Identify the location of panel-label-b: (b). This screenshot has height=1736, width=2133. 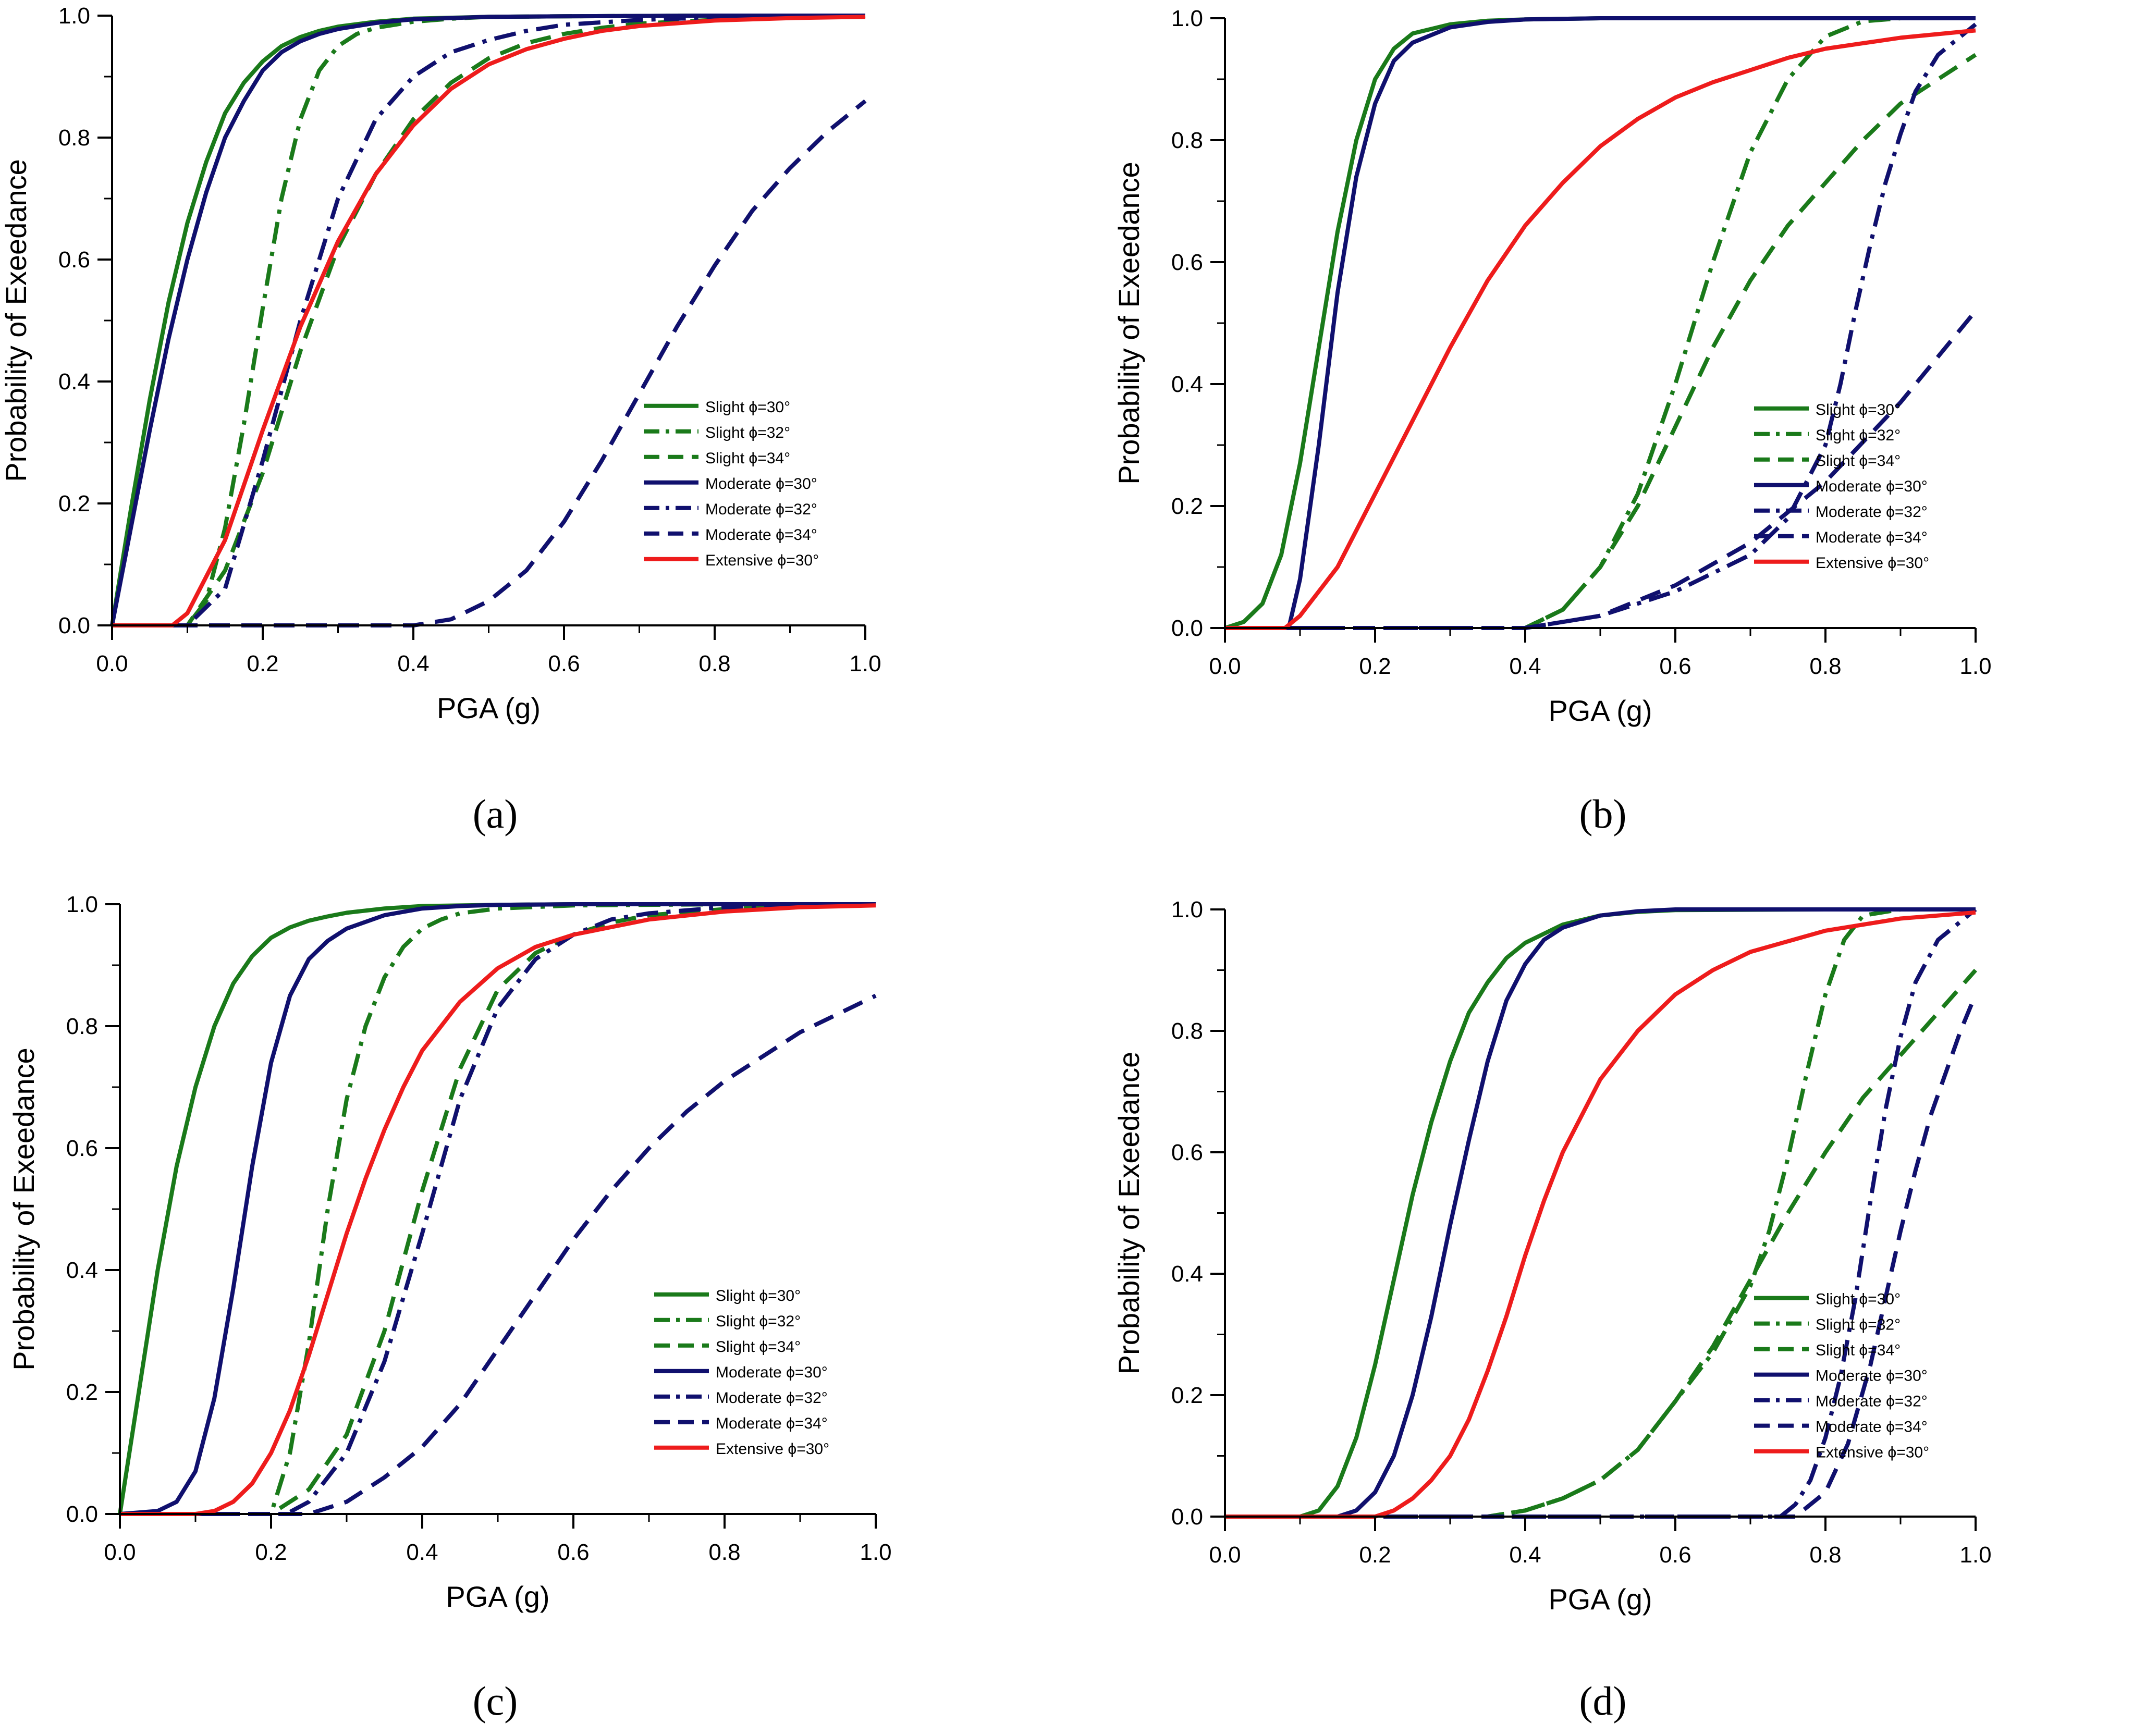
(1603, 813).